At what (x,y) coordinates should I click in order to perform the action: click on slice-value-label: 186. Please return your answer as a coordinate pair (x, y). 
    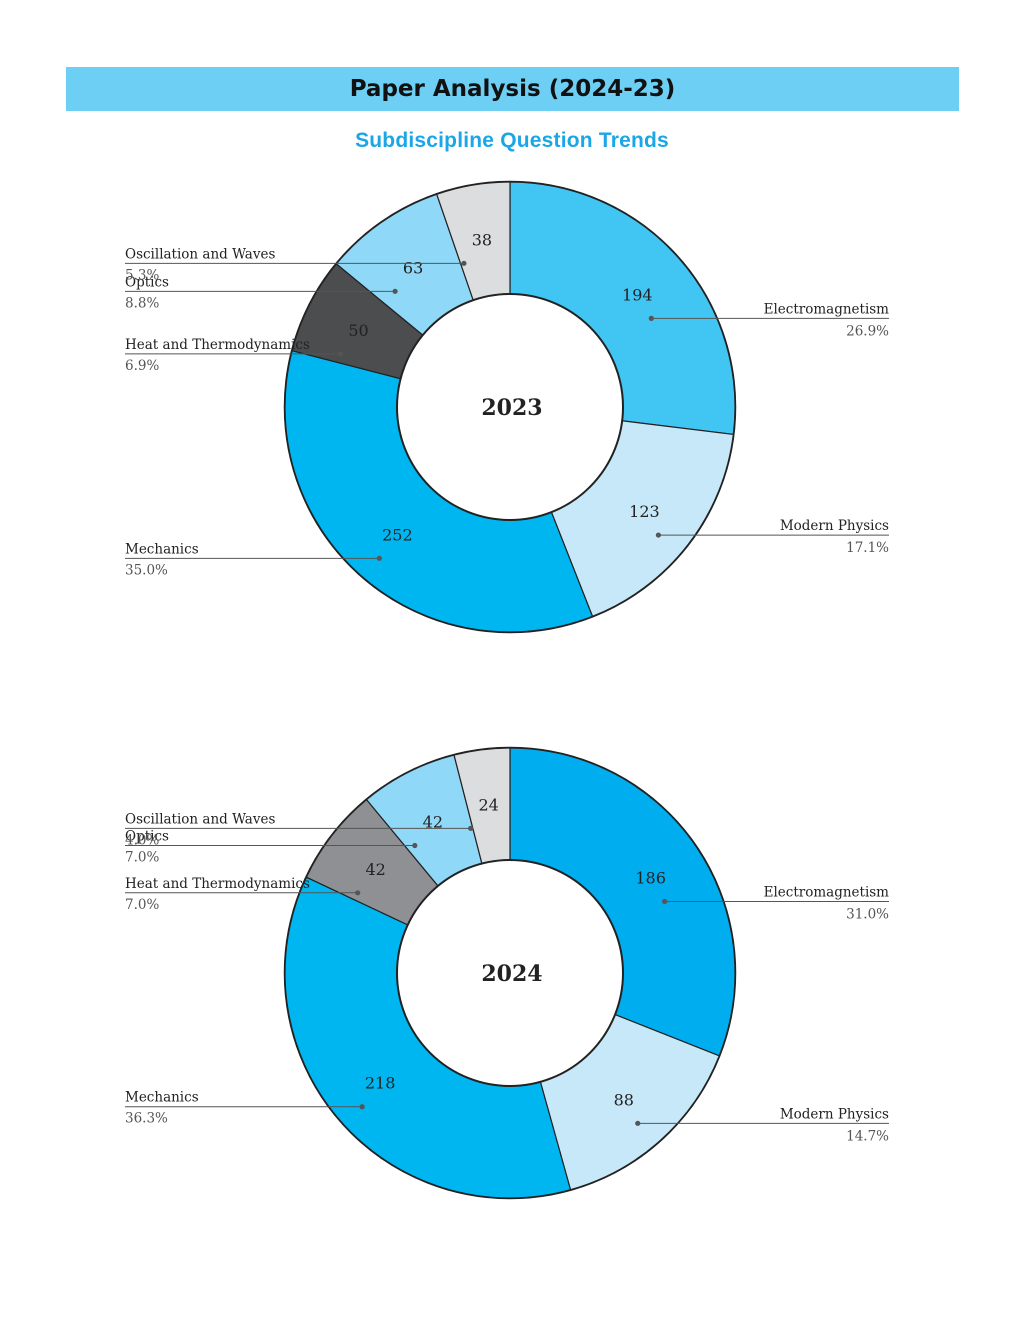
    Looking at the image, I should click on (650, 877).